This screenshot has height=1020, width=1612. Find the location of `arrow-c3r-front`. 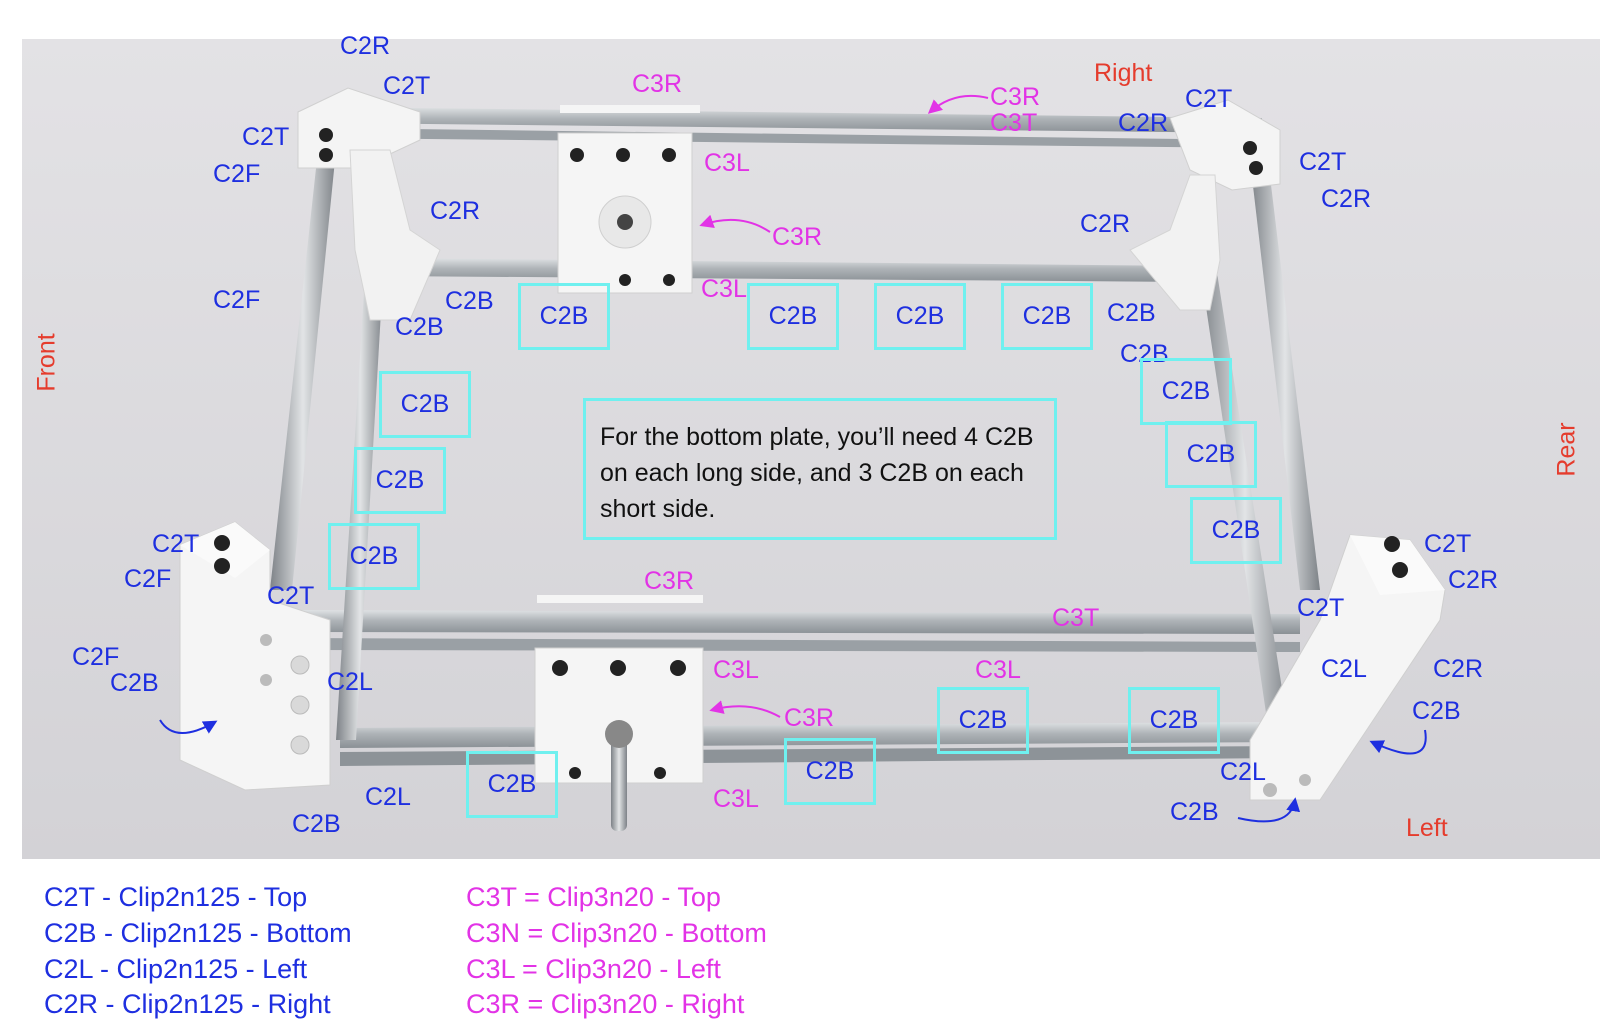

arrow-c3r-front is located at coordinates (745, 709).